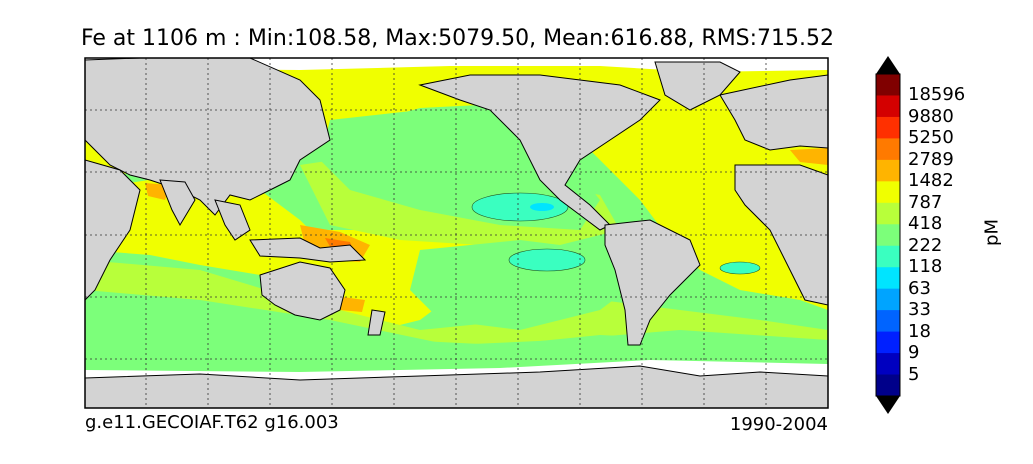  What do you see at coordinates (931, 159) in the screenshot?
I see `colorbar-tick-label: 2789` at bounding box center [931, 159].